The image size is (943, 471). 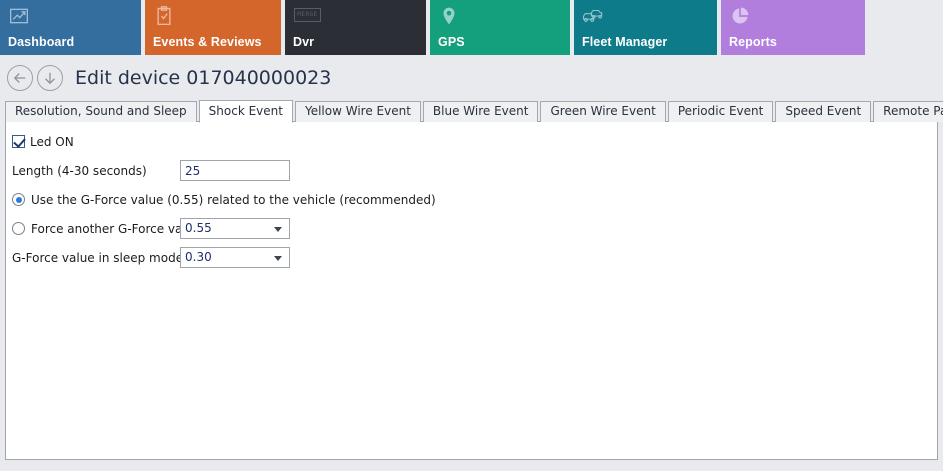 What do you see at coordinates (101, 111) in the screenshot?
I see `tab-resolution-sound-and-sleep: Resolution, Sound and Sleep` at bounding box center [101, 111].